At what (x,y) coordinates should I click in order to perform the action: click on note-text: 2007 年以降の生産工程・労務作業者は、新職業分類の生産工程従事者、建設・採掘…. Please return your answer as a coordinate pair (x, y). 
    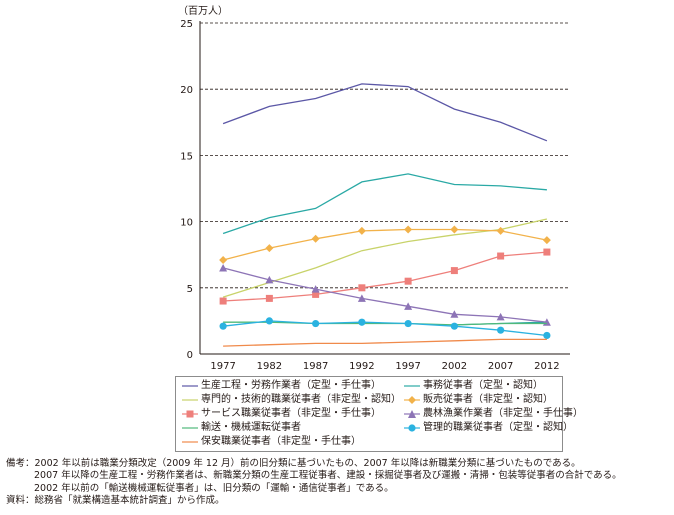
    Looking at the image, I should click on (328, 476).